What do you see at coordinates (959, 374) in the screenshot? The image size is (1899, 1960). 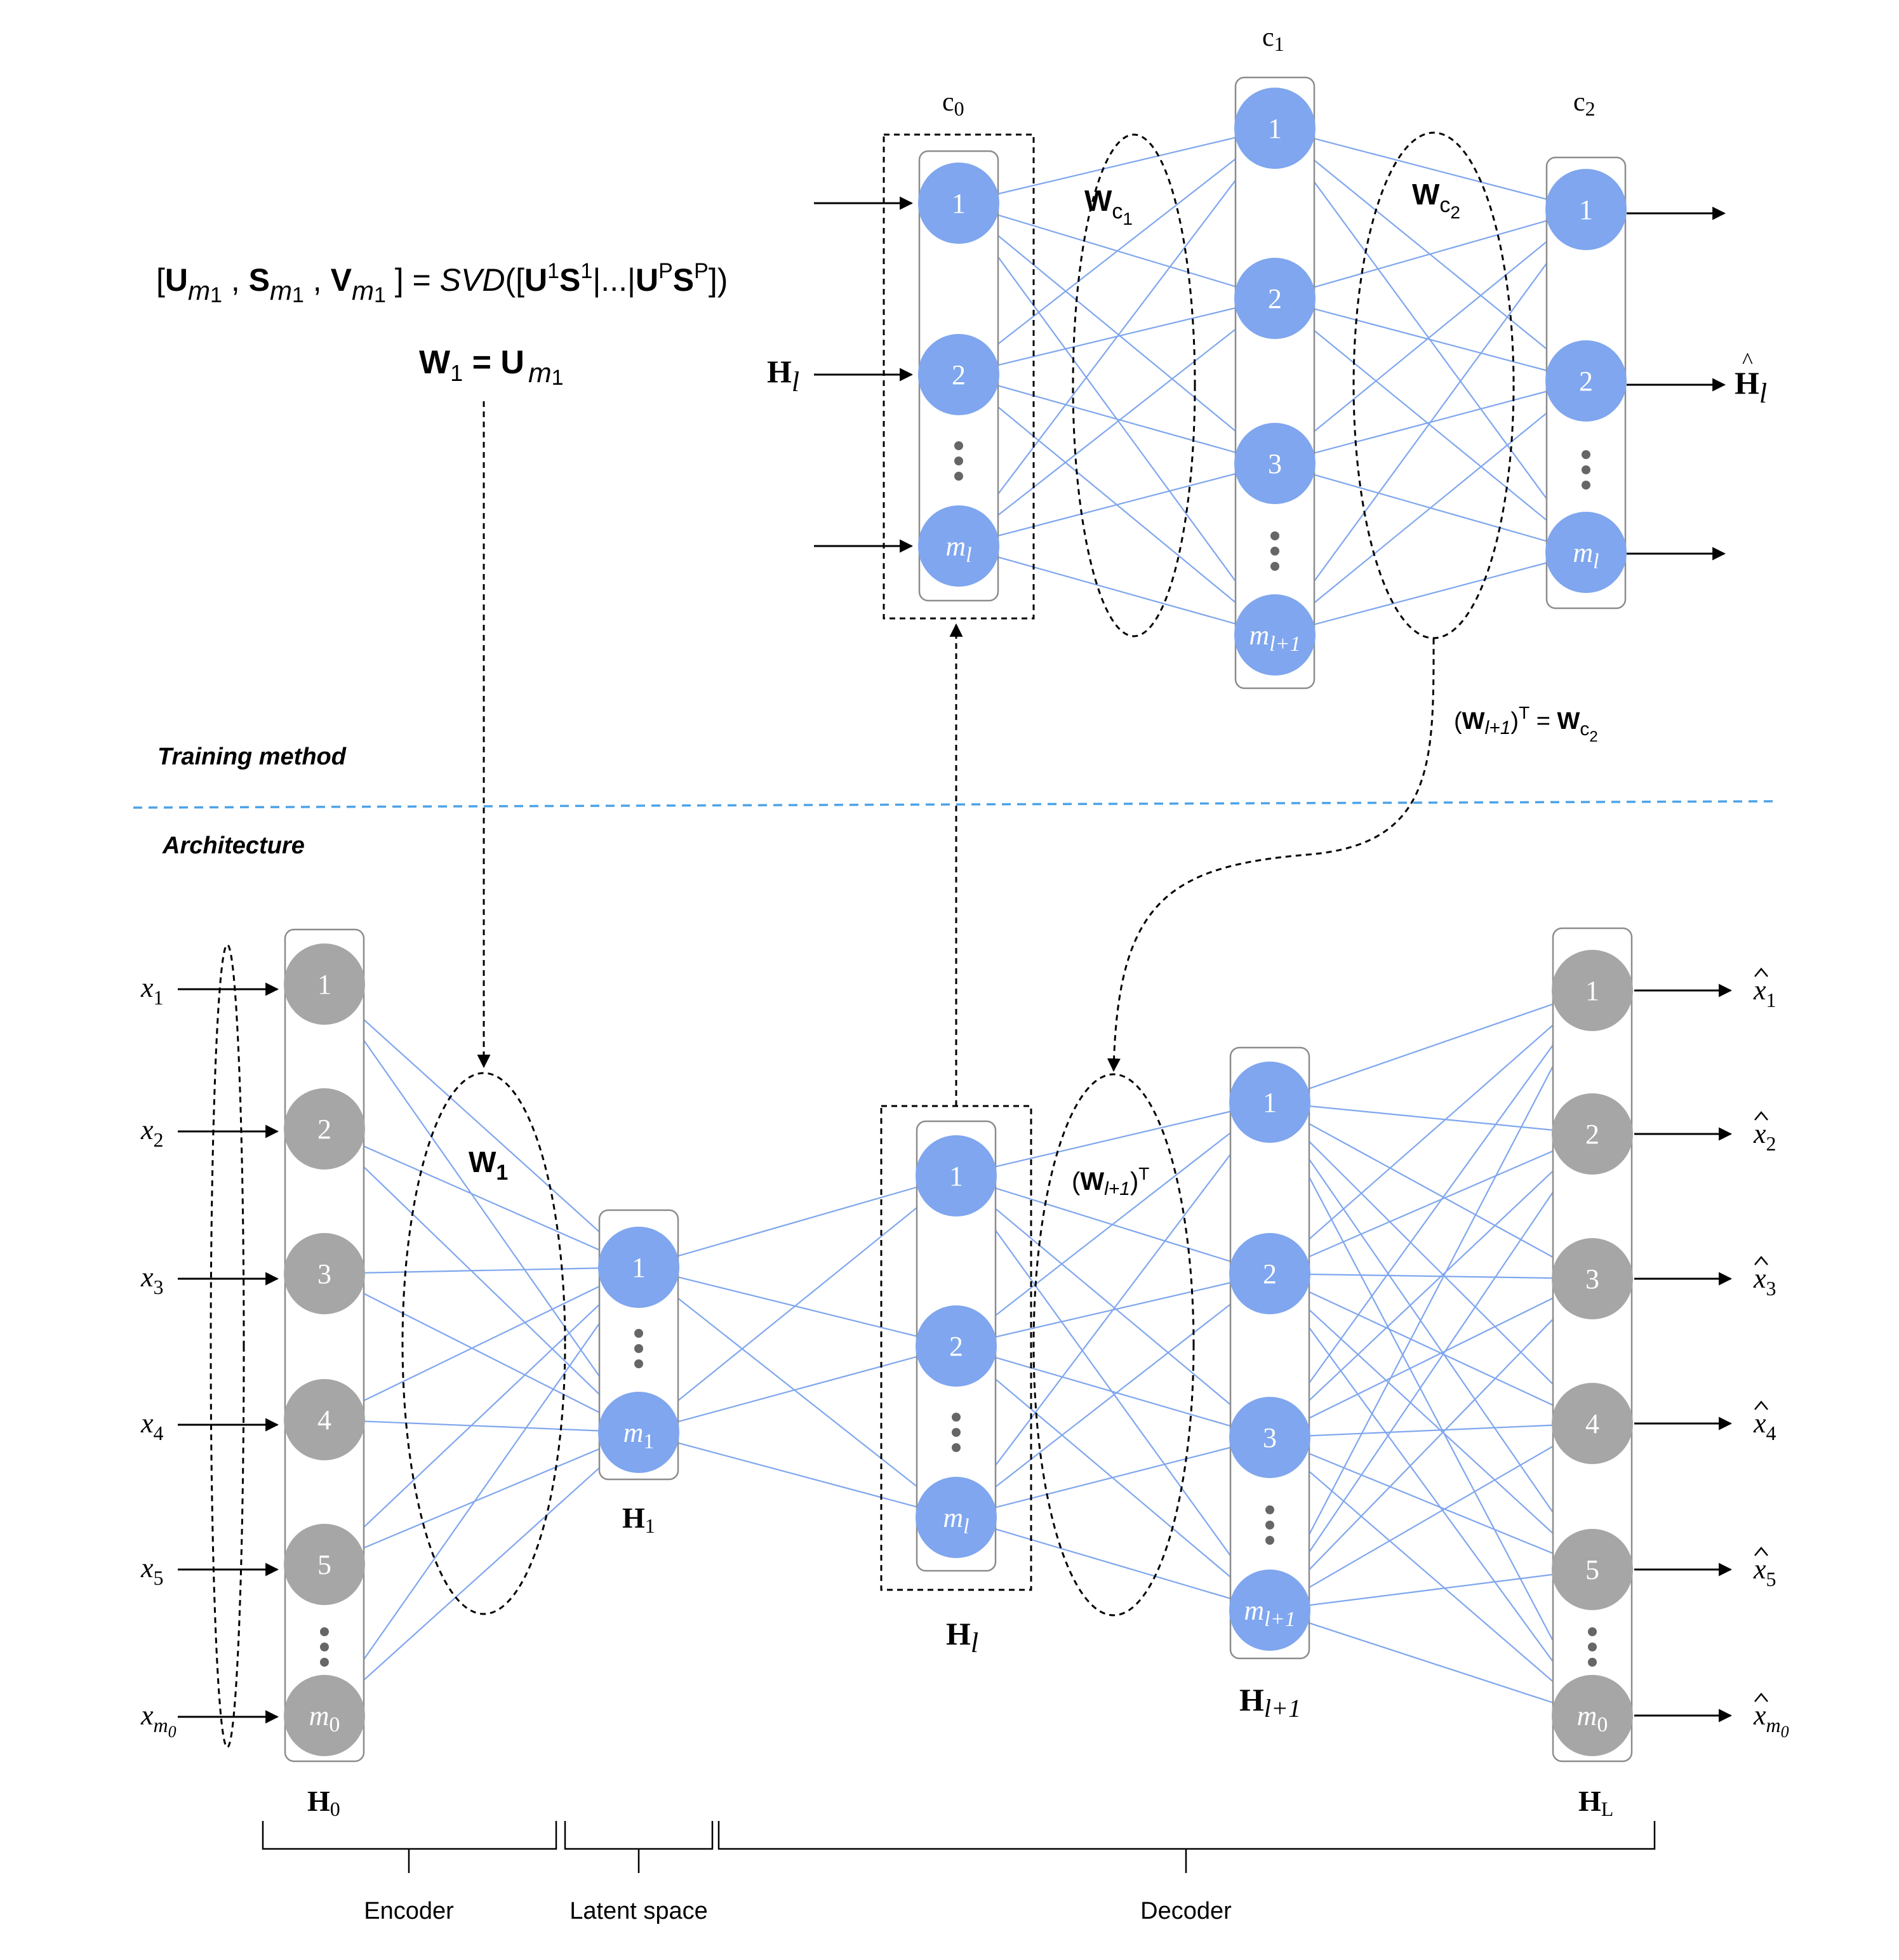 I see `top-c0-node-2: 2` at bounding box center [959, 374].